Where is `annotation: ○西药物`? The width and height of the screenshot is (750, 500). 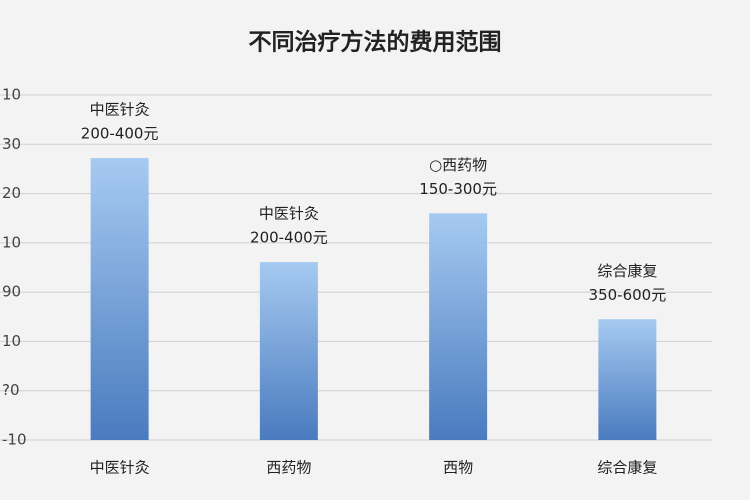
annotation: ○西药物 is located at coordinates (458, 165).